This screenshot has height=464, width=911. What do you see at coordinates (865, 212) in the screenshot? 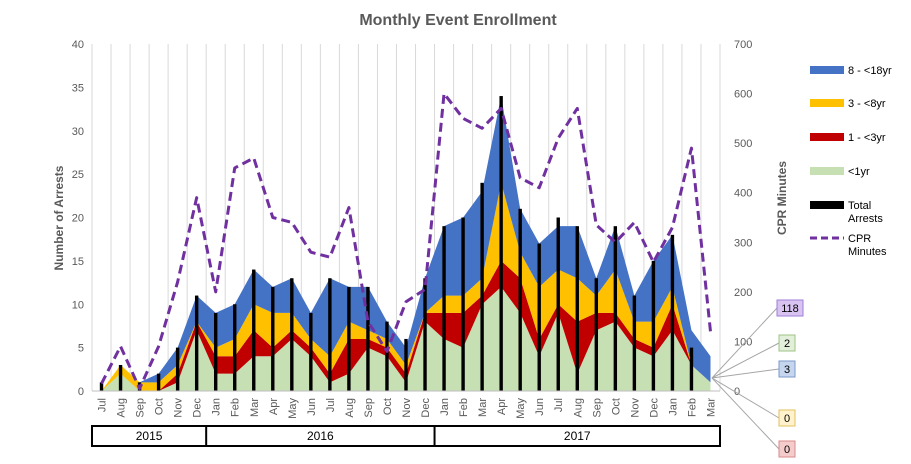
I see `legend-label: Total Arrests` at bounding box center [865, 212].